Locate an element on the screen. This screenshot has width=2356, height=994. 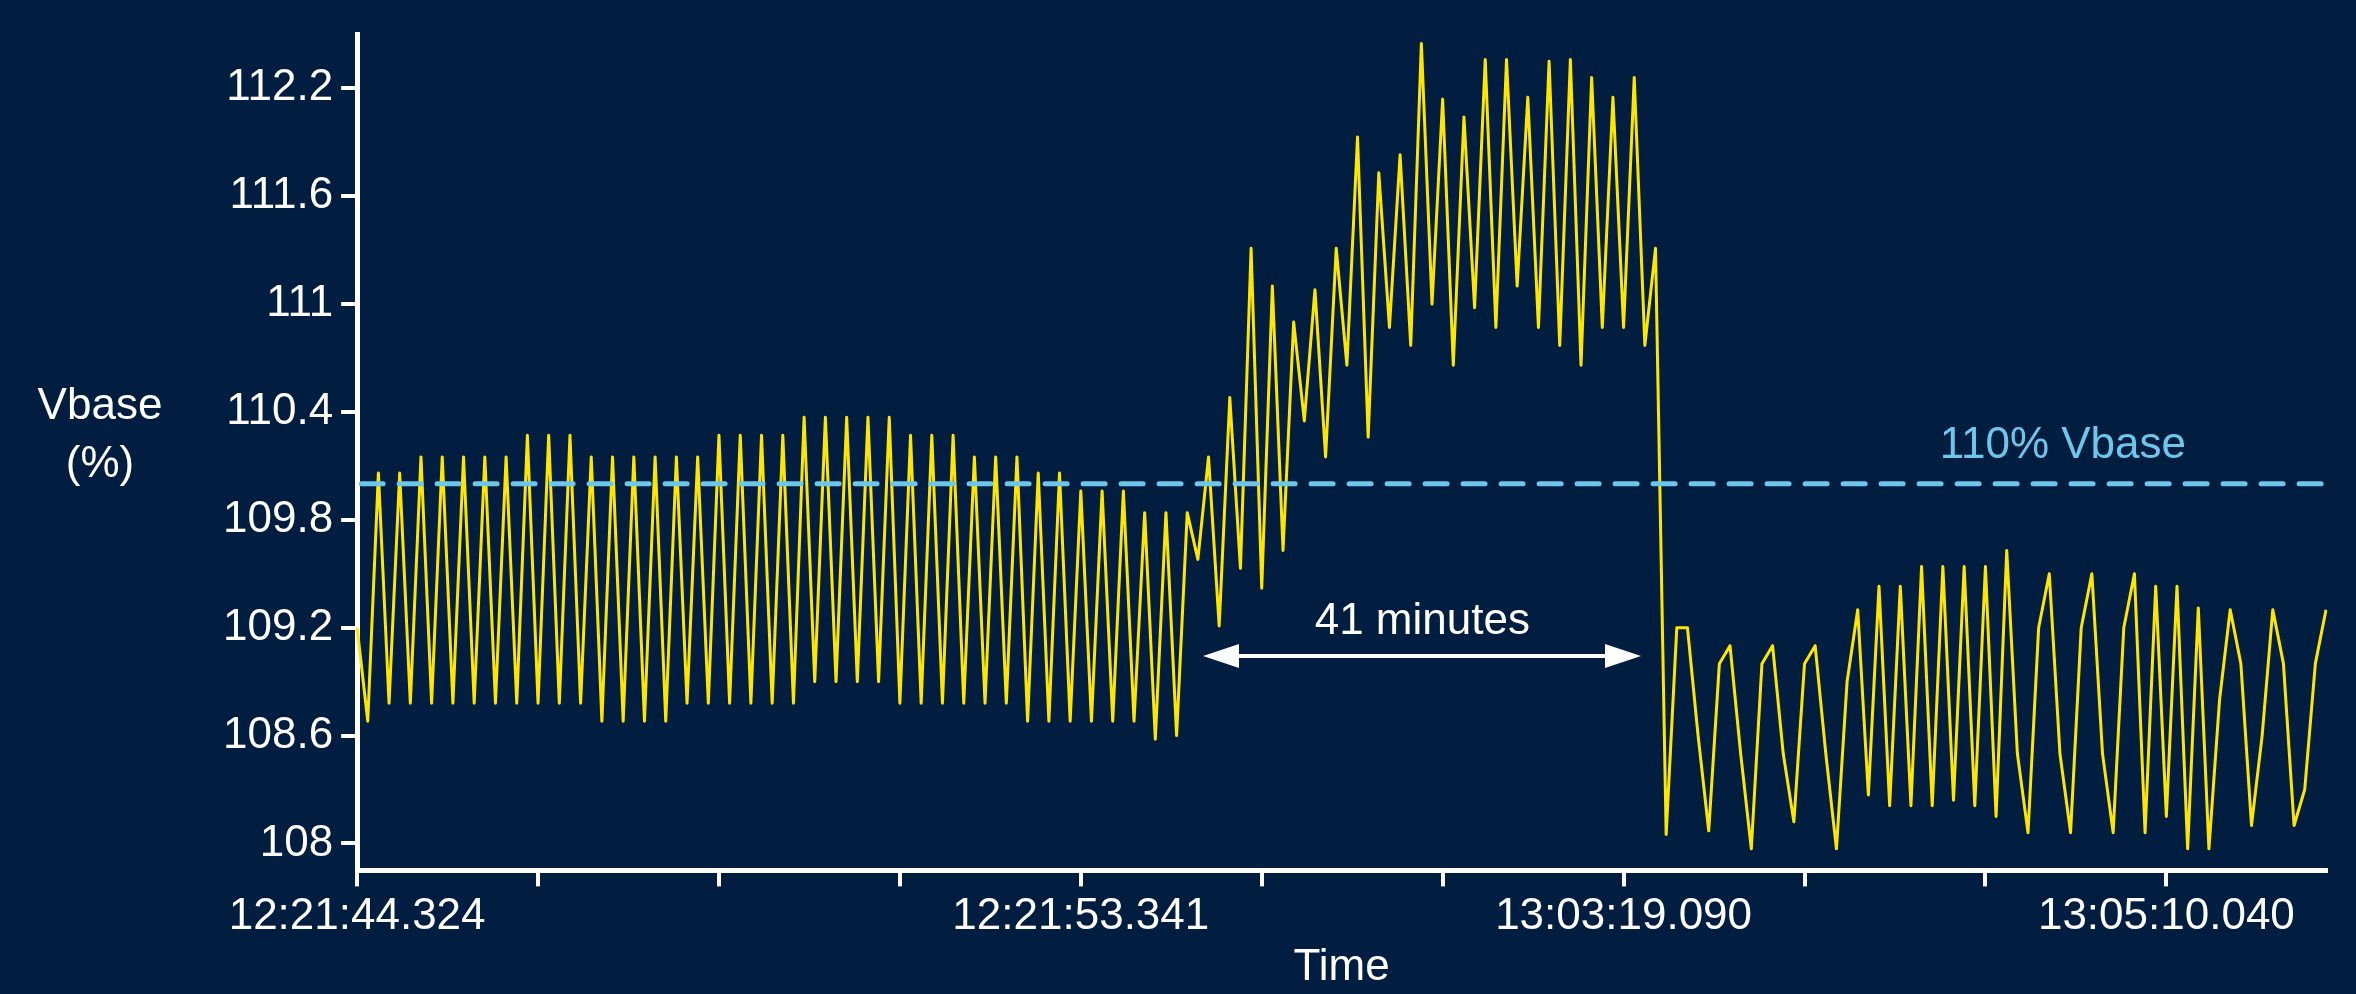
y-tick-label: 108.6 is located at coordinates (278, 732).